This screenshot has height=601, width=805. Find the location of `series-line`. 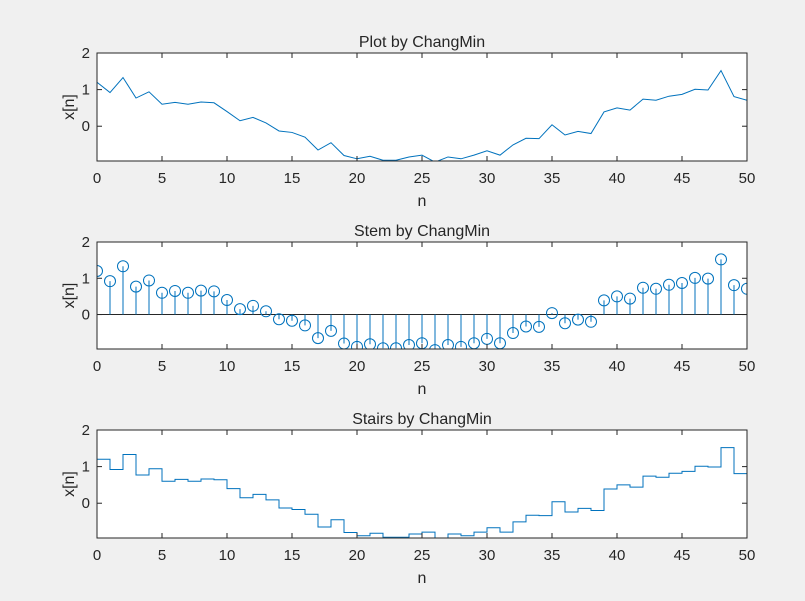

series-line is located at coordinates (422, 115).